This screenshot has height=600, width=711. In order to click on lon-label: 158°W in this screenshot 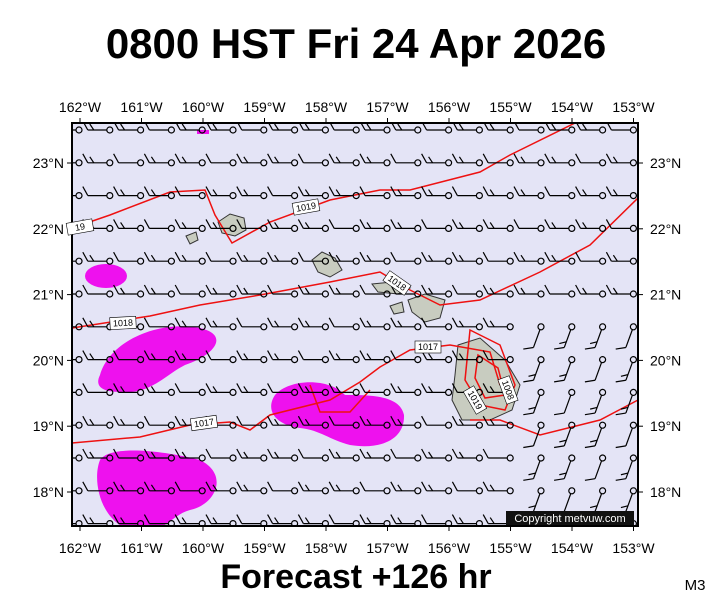, I will do `click(326, 548)`.